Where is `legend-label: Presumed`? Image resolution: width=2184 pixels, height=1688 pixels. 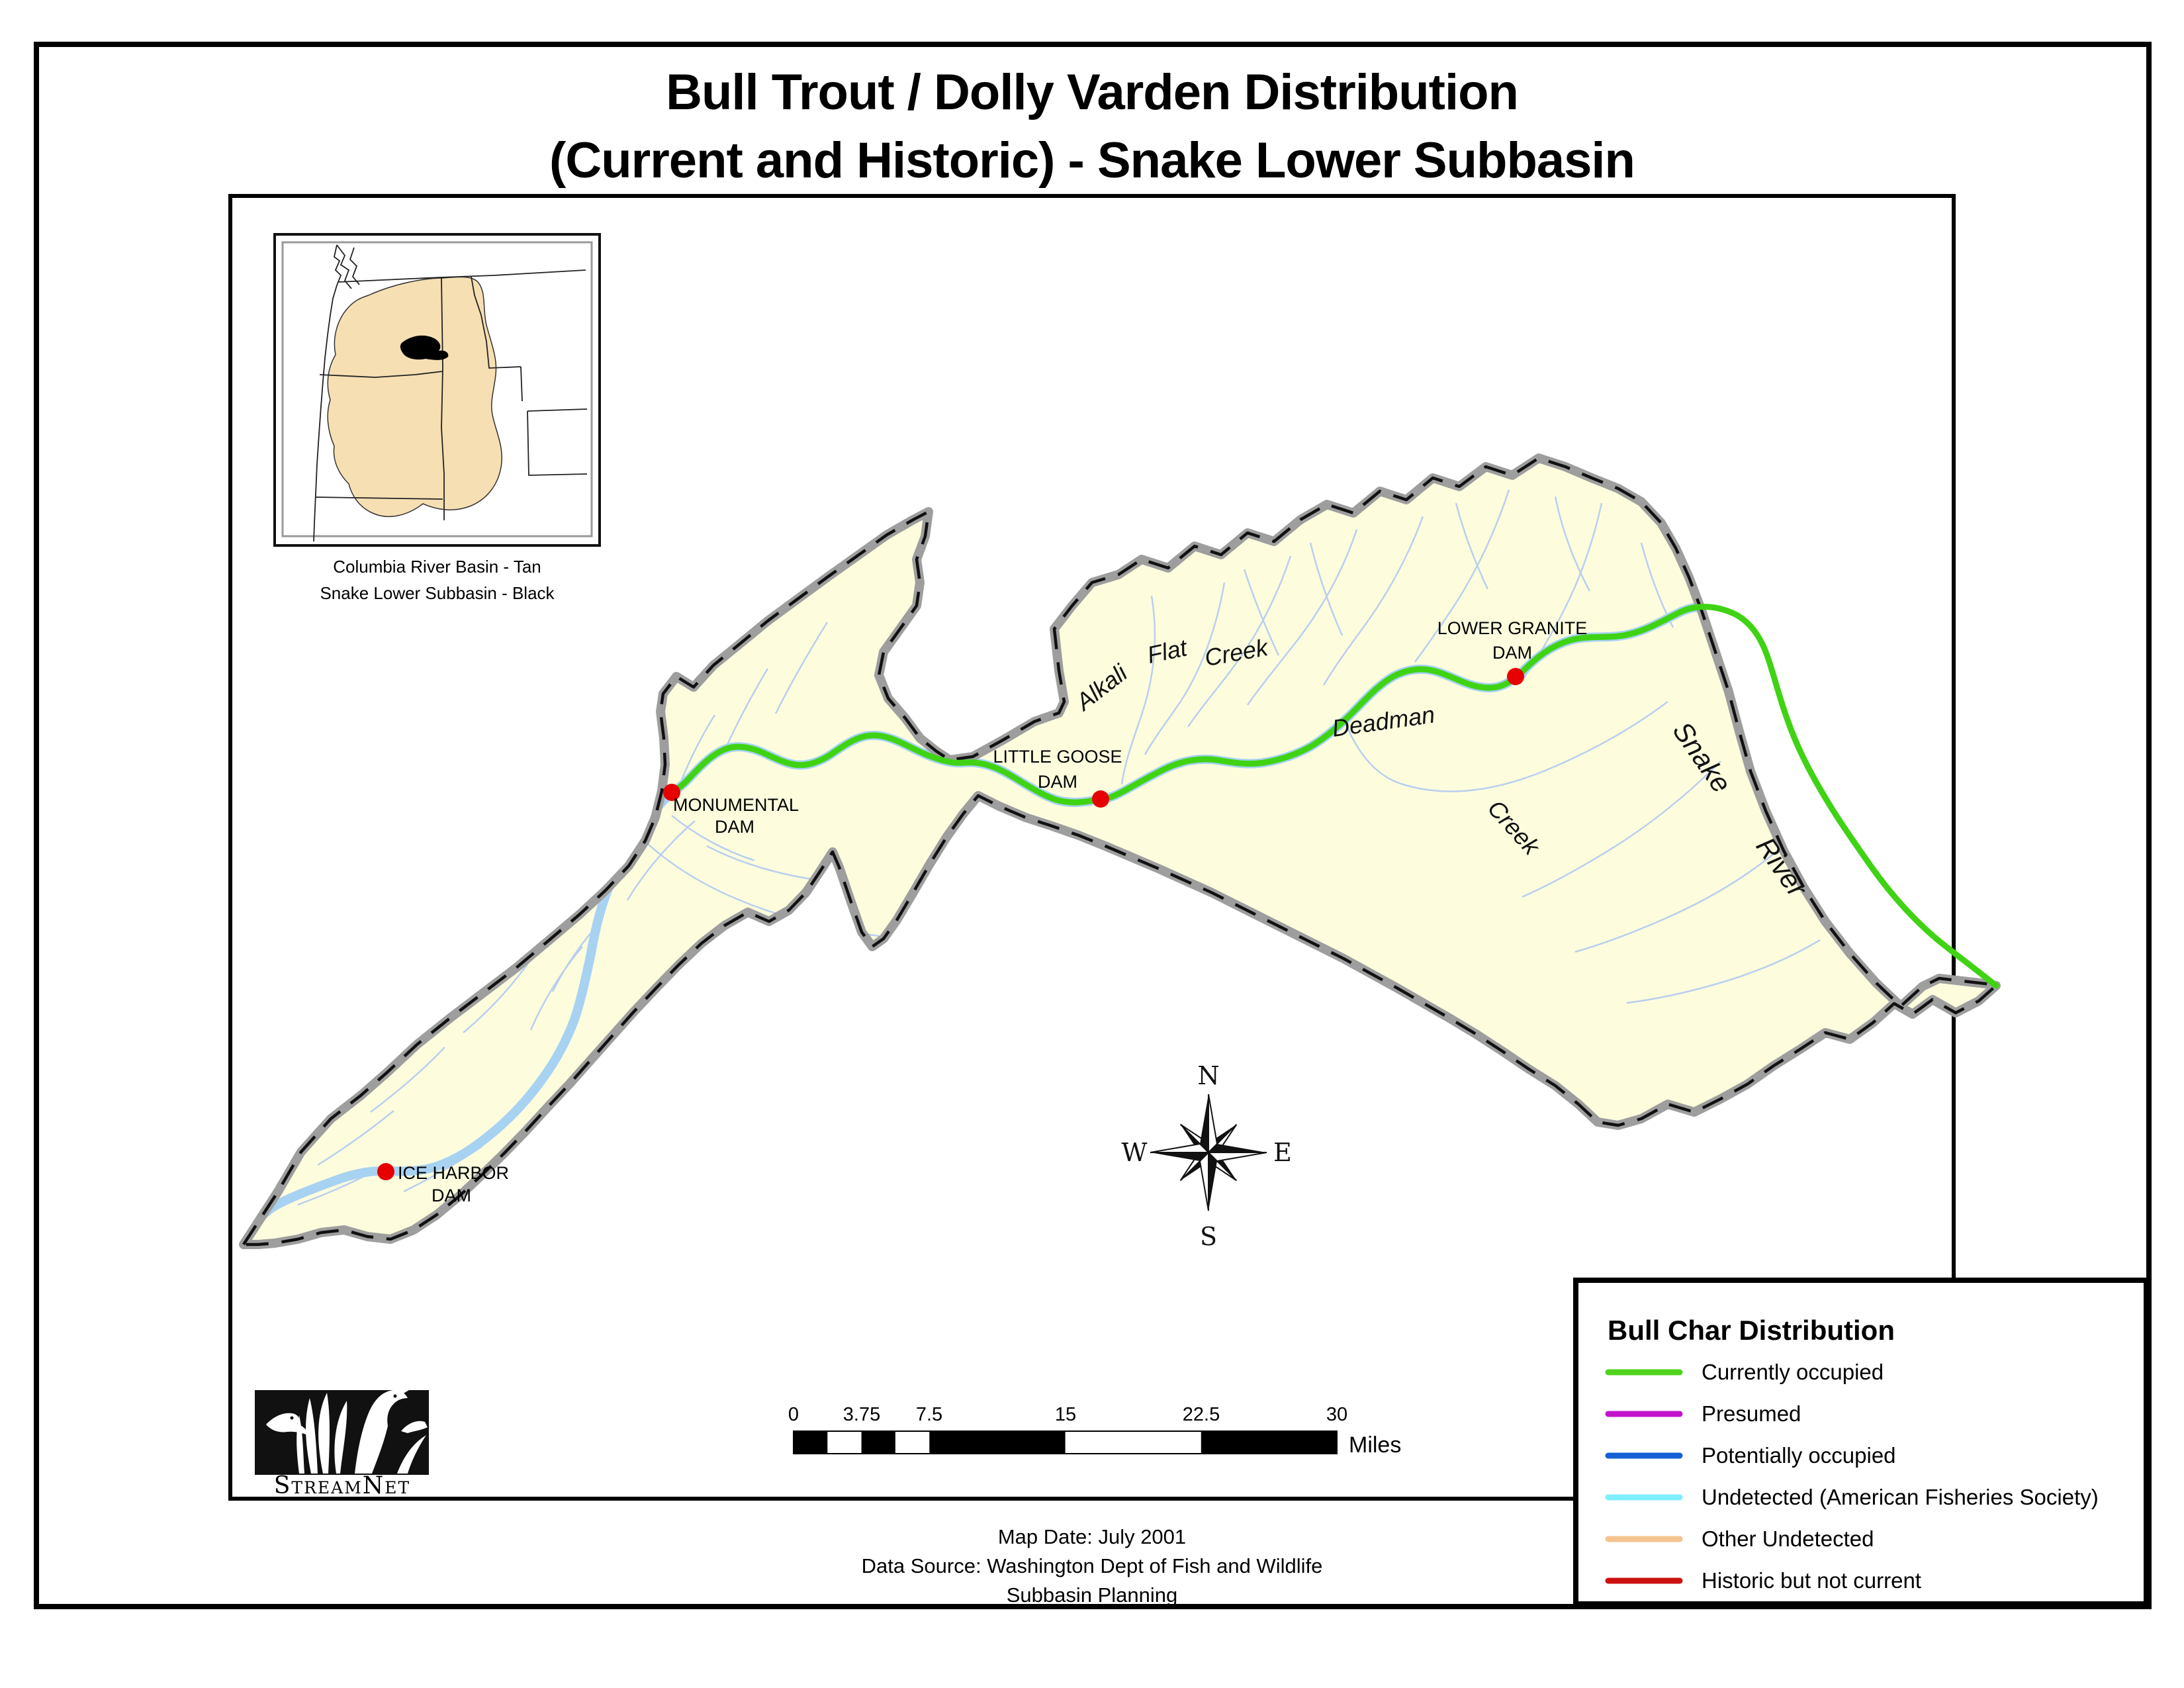
legend-label: Presumed is located at coordinates (1752, 1413).